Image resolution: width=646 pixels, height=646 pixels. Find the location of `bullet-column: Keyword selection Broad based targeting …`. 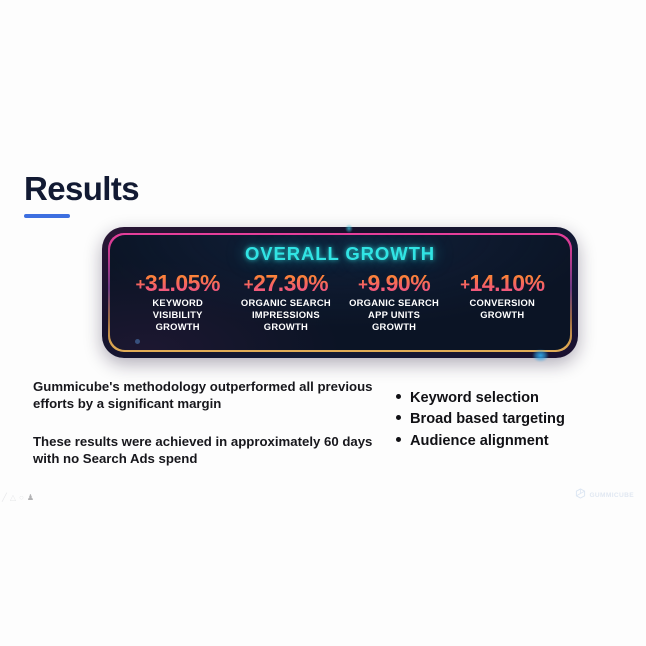

bullet-column: Keyword selection Broad based targeting … is located at coordinates (515, 420).